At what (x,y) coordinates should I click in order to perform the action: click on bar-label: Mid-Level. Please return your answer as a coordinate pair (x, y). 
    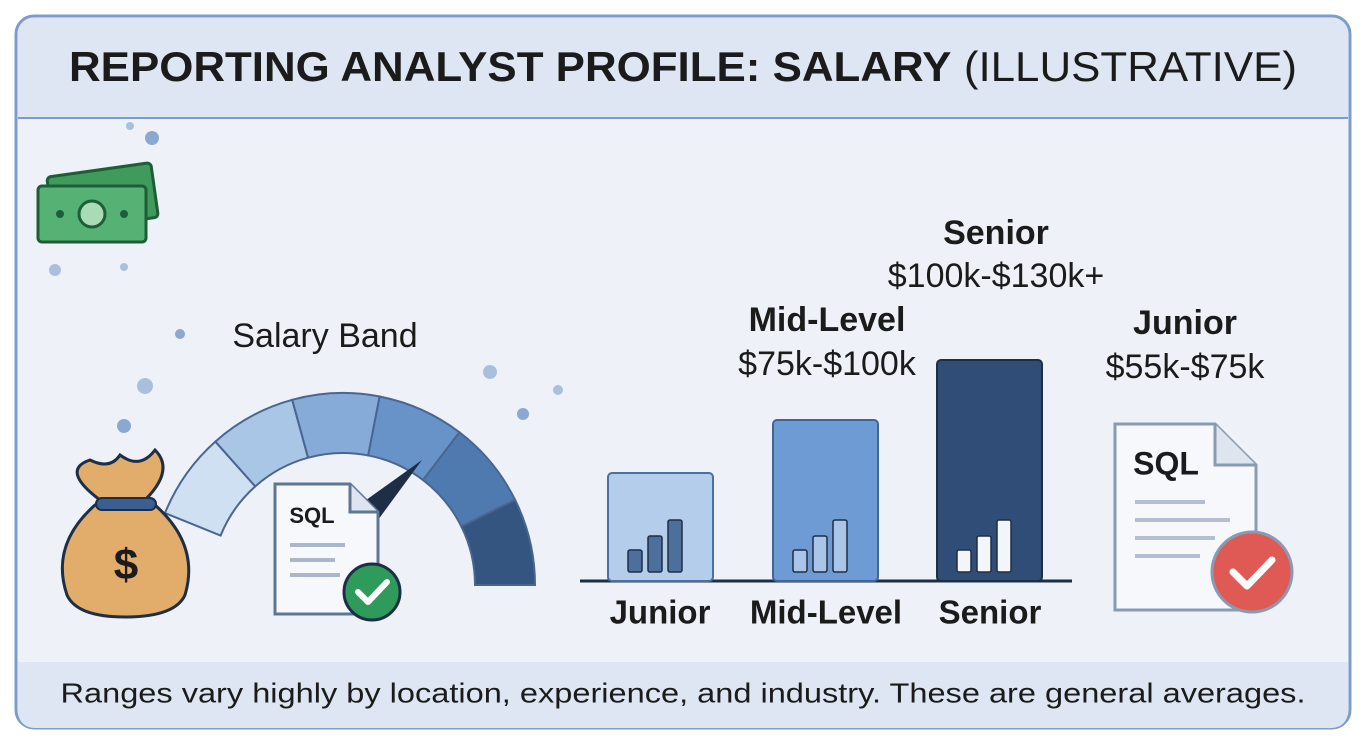
    Looking at the image, I should click on (826, 612).